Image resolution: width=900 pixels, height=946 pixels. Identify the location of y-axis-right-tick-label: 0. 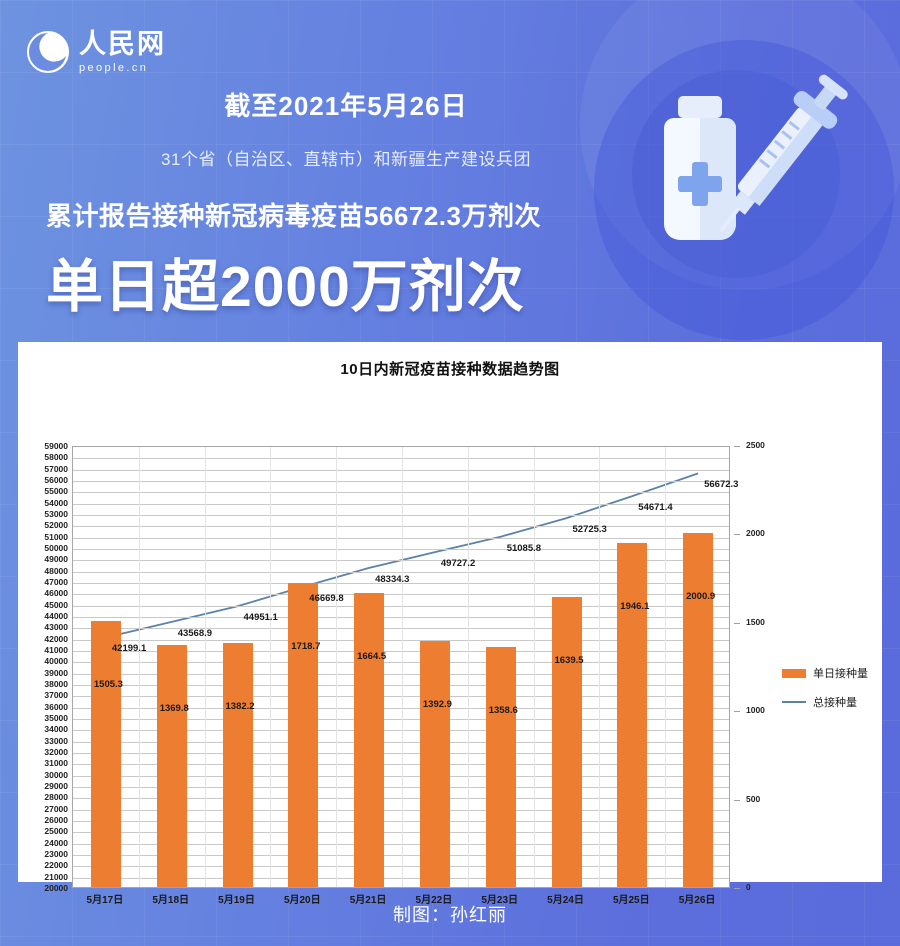
(748, 887).